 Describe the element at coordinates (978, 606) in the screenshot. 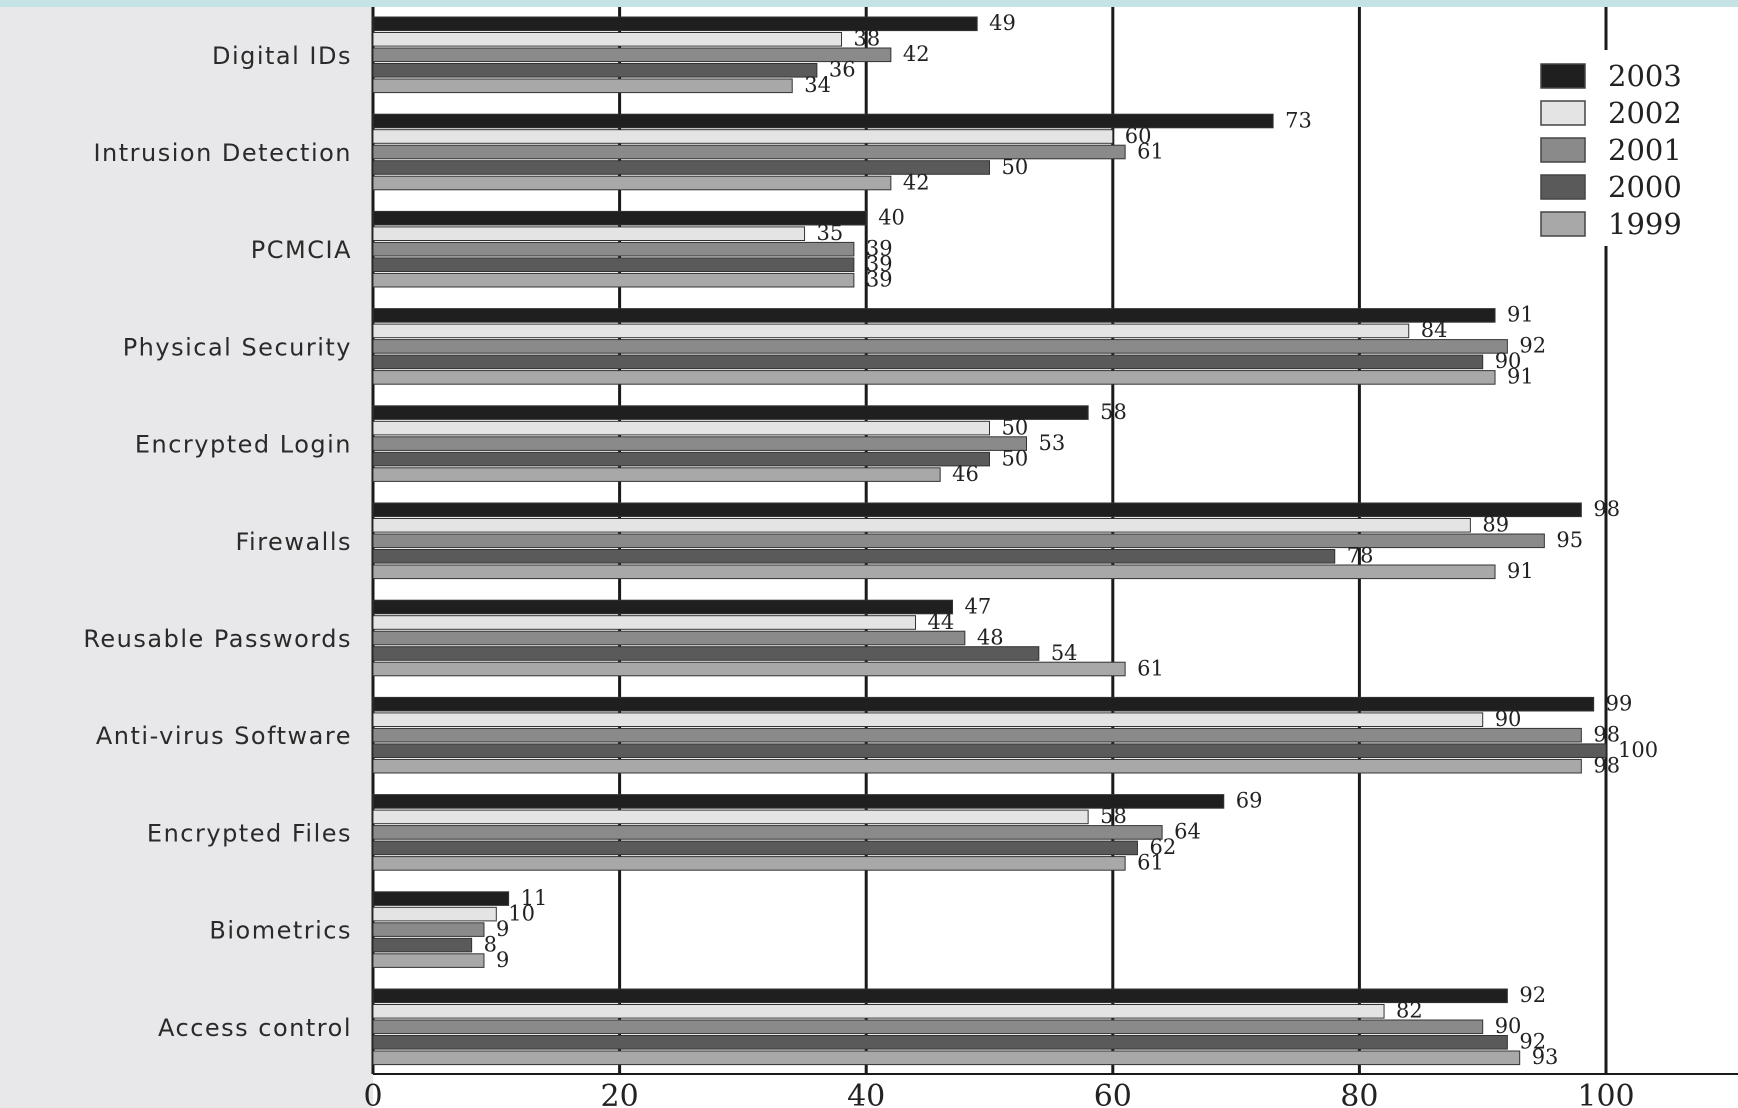

I see `value-label-2003-reusable-passwords: 47` at that location.